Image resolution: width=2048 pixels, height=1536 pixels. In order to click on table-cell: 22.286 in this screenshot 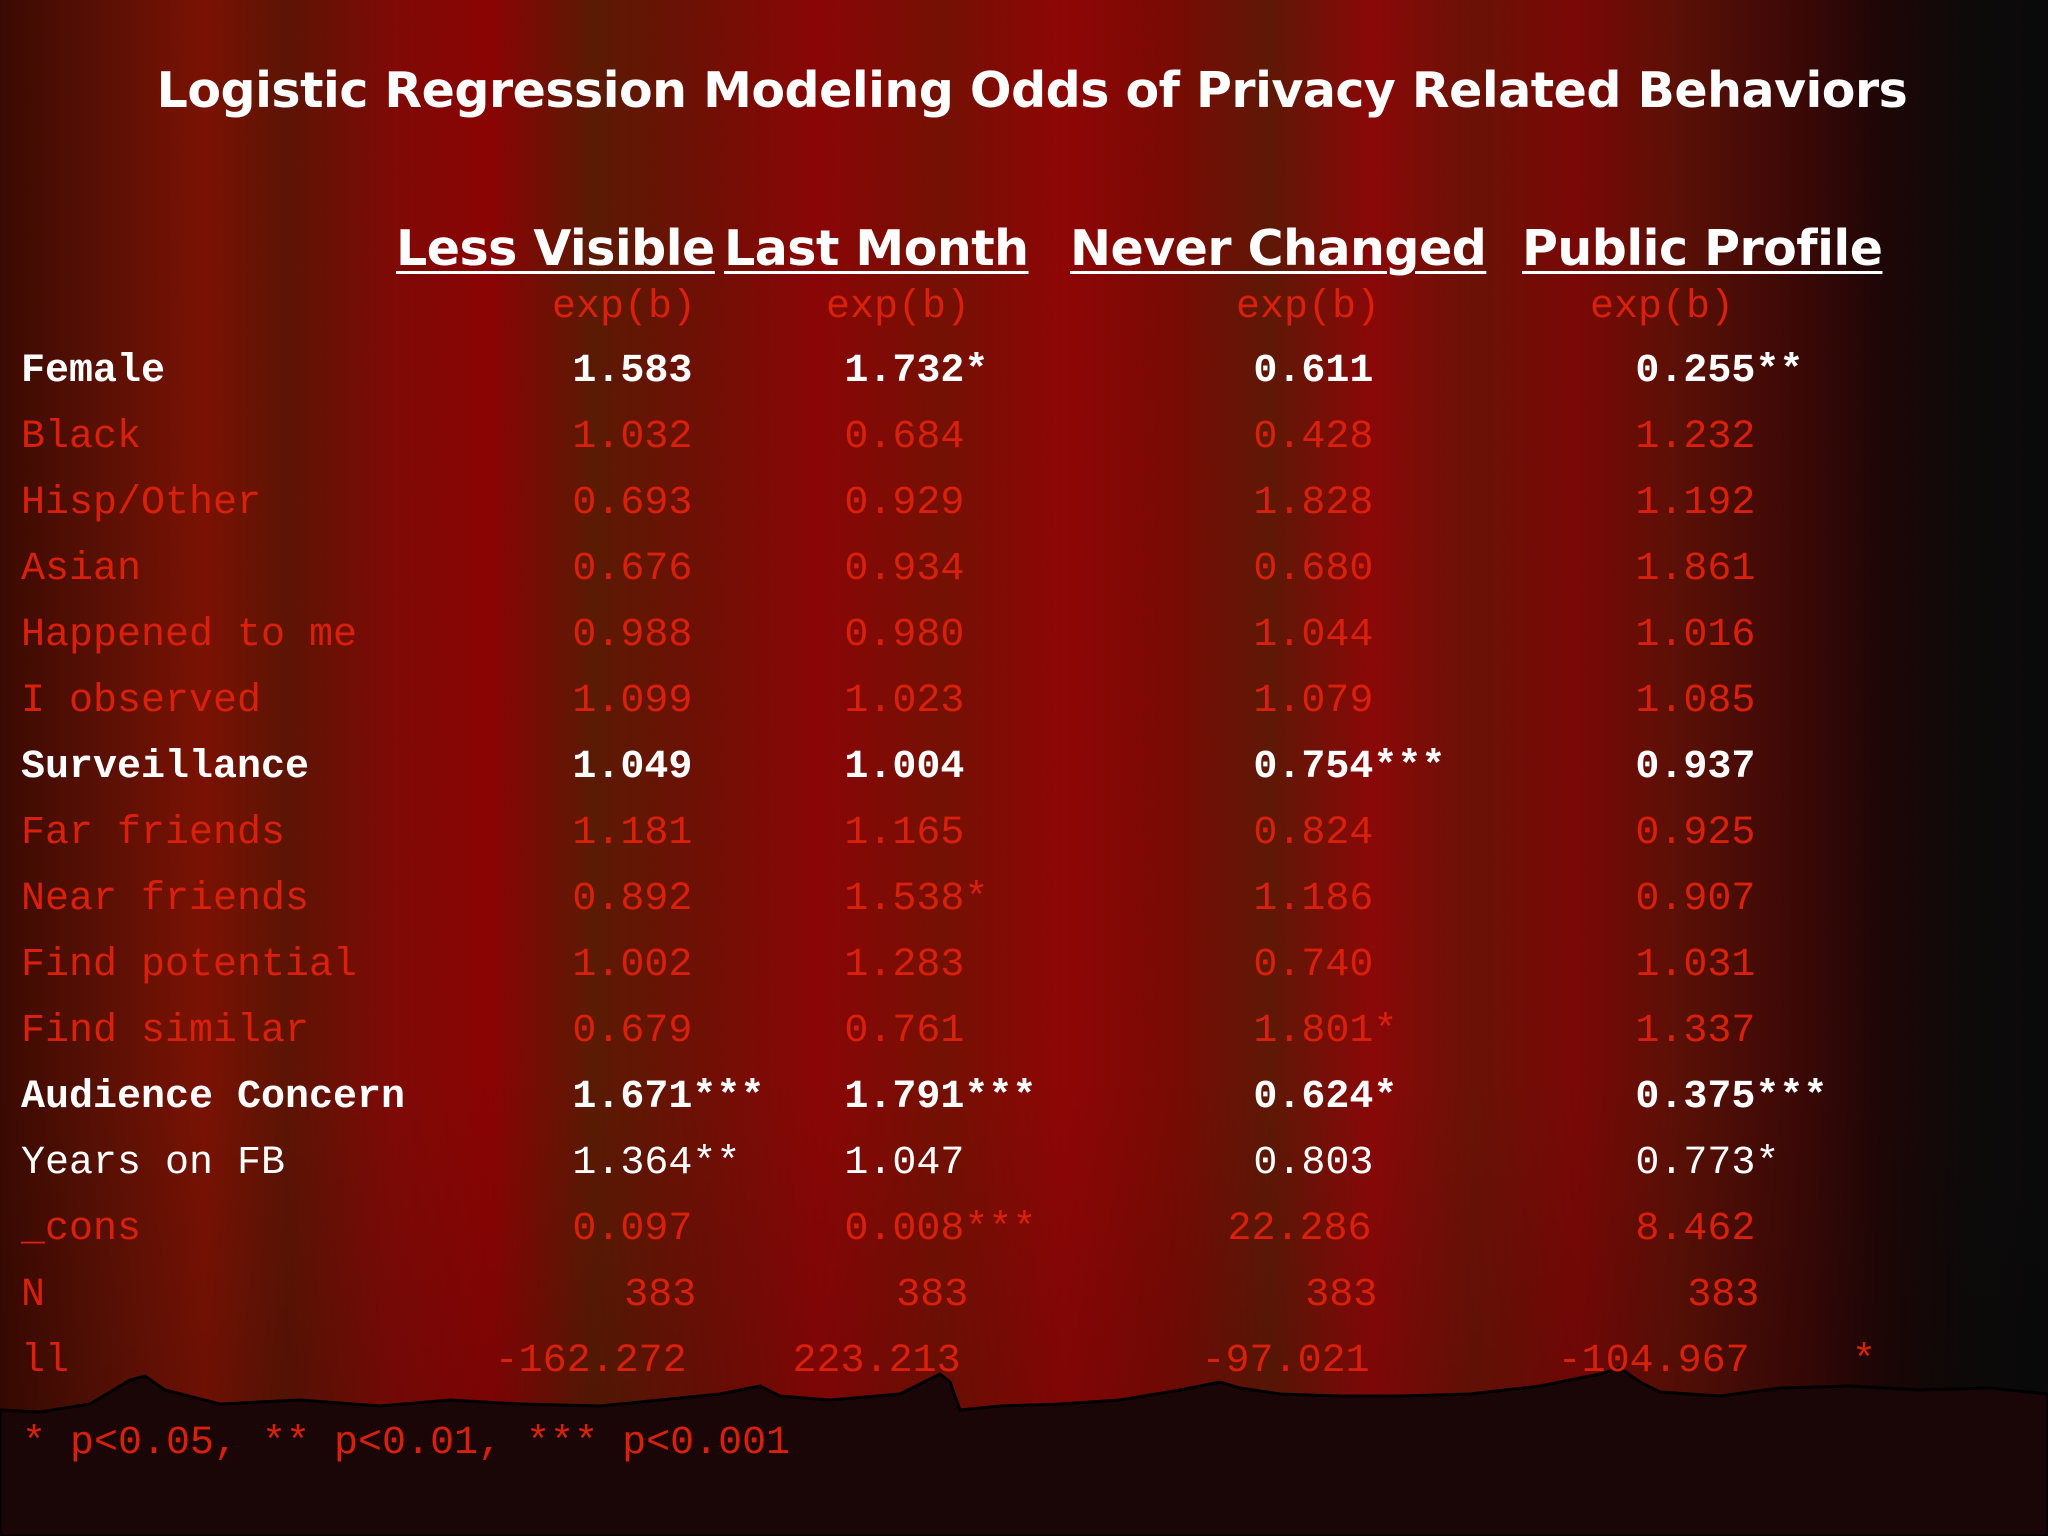, I will do `click(1299, 1229)`.